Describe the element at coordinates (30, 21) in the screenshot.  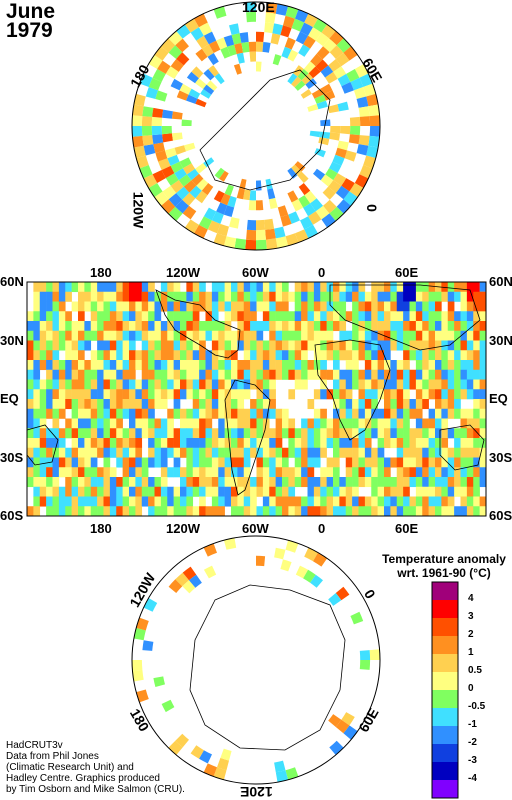
I see `map-title: June 1979` at that location.